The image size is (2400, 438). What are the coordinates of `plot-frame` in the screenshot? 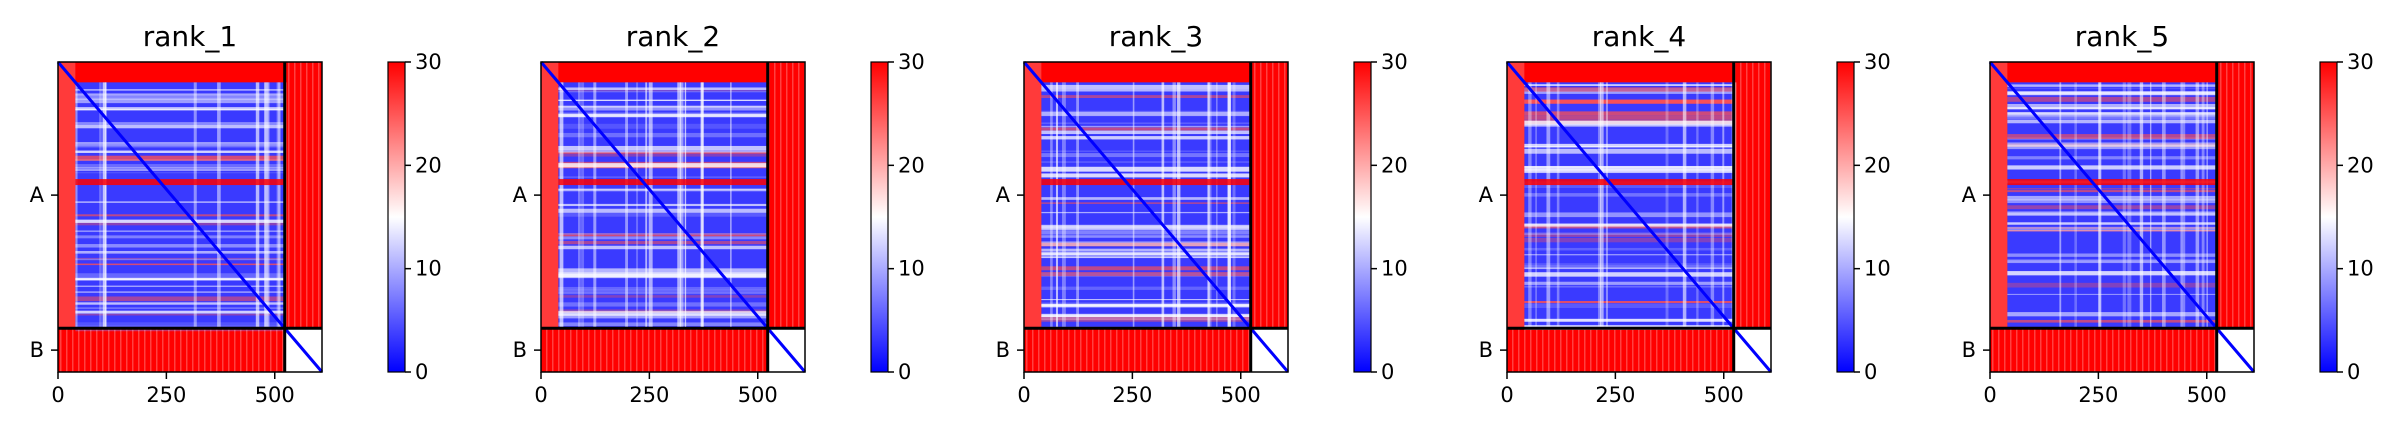 It's located at (2122, 217).